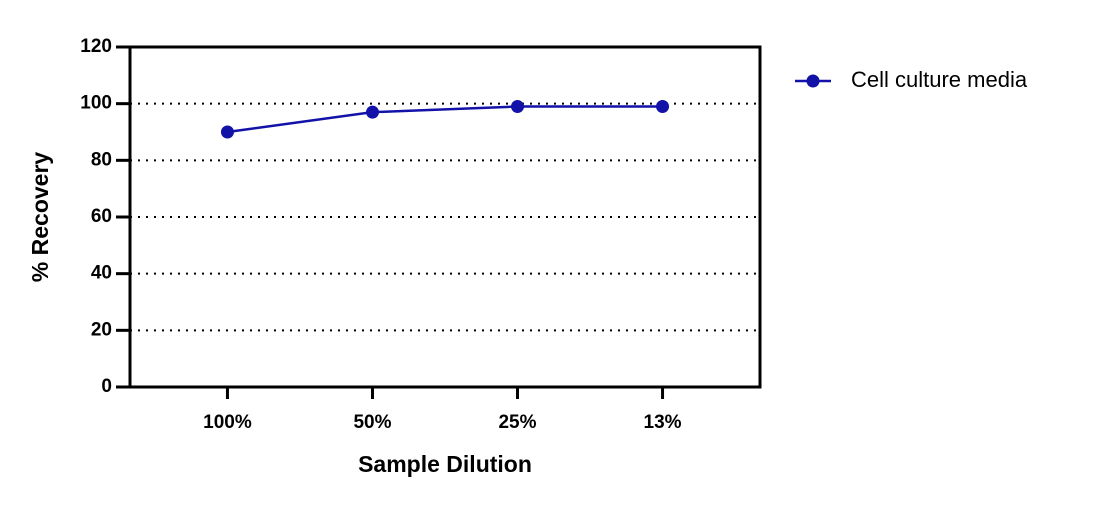 The image size is (1105, 507). What do you see at coordinates (445, 464) in the screenshot?
I see `x-axis-title: Sample Dilution` at bounding box center [445, 464].